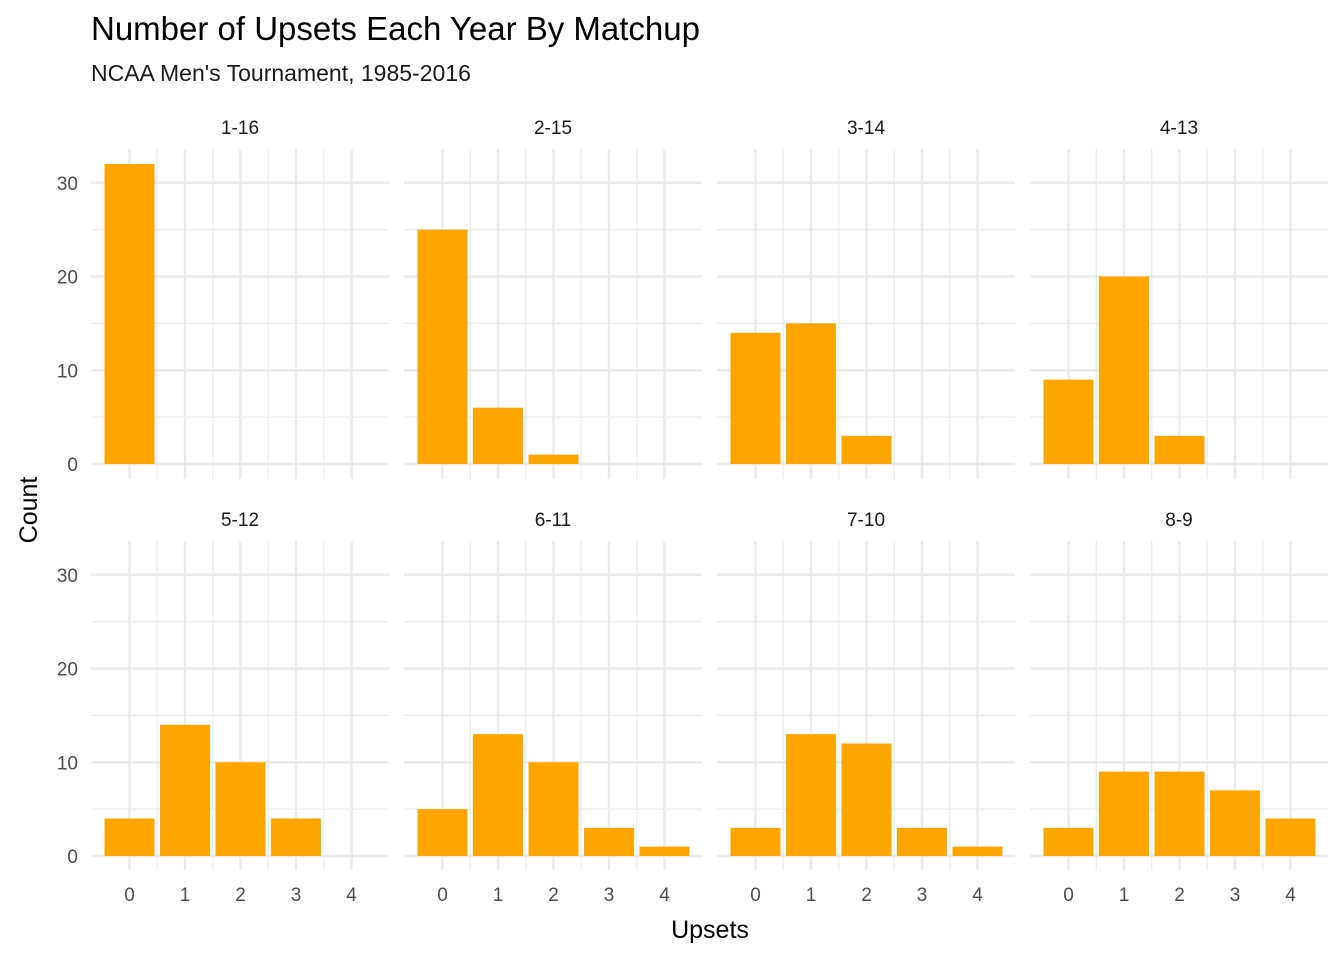 This screenshot has height=960, width=1344. I want to click on facet-label: 2-15, so click(553, 128).